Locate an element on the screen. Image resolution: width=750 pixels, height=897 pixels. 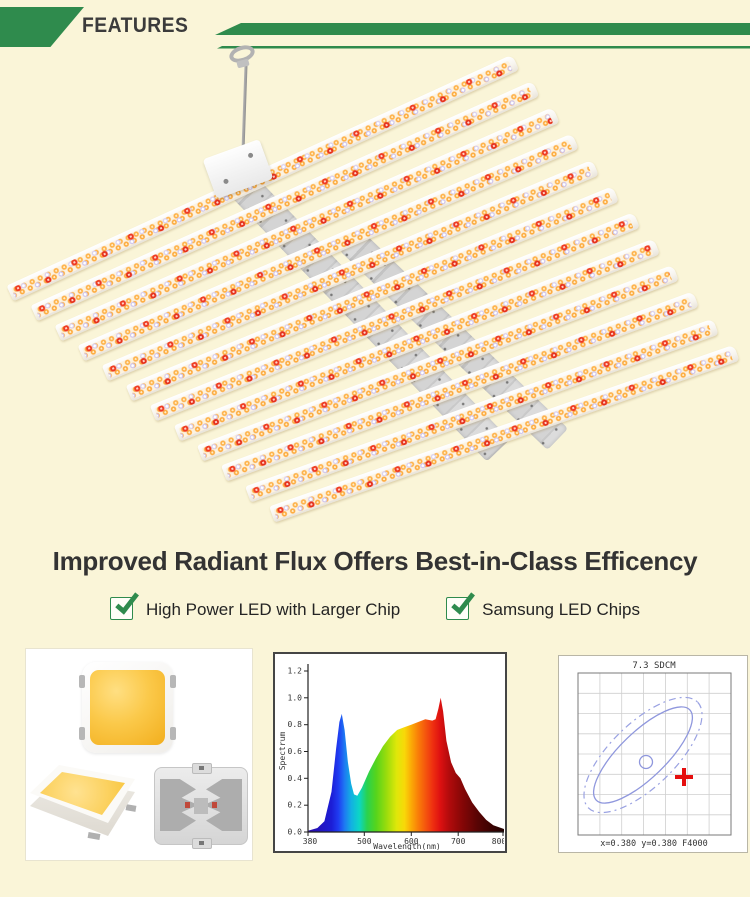
x-tick-label: 800 is located at coordinates (498, 841).